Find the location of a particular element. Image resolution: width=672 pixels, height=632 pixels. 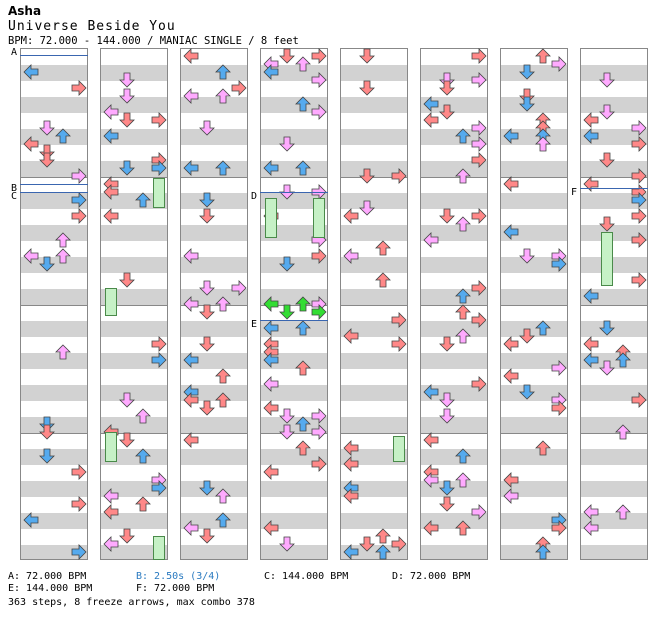

marker-line-c is located at coordinates (54, 192).